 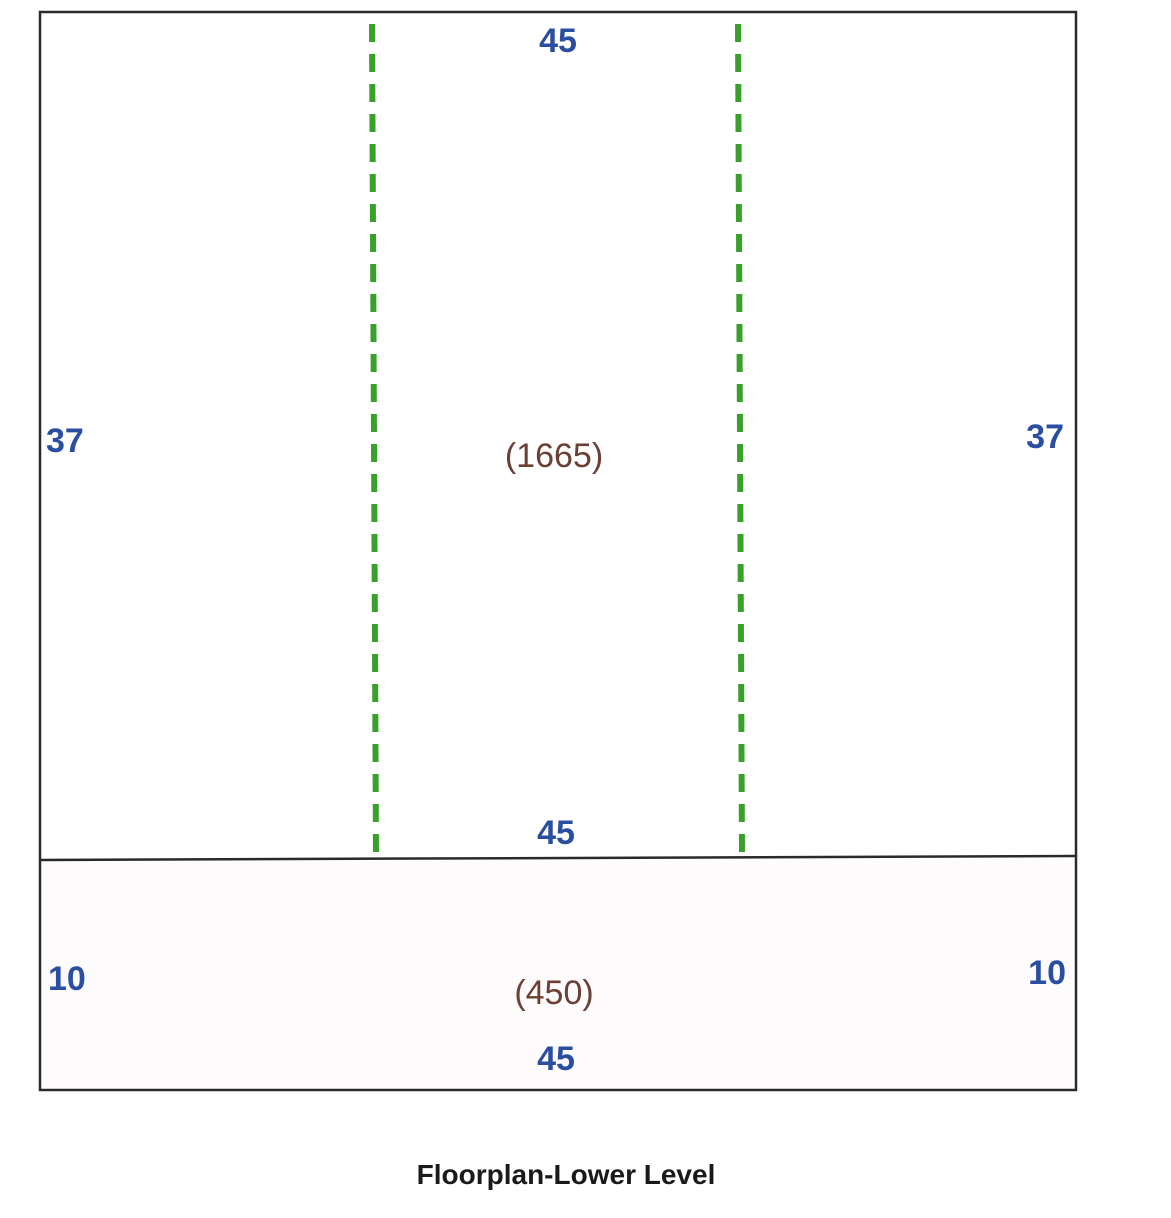 What do you see at coordinates (67, 979) in the screenshot?
I see `lower-left-dimension: 10` at bounding box center [67, 979].